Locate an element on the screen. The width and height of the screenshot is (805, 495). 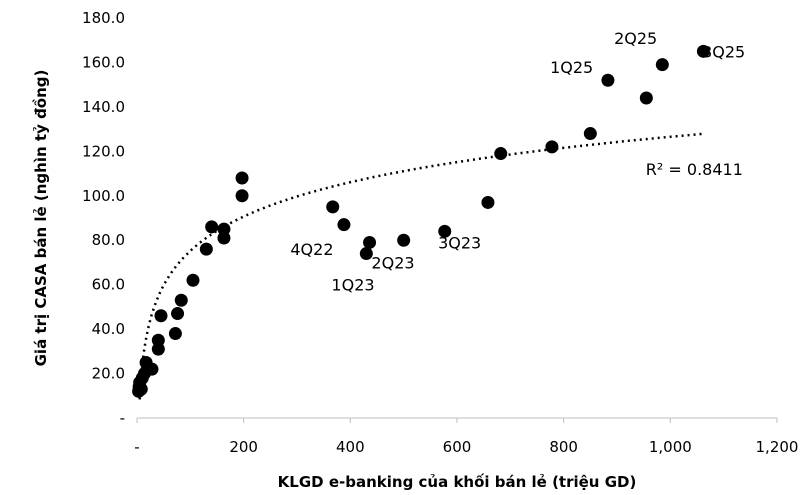
x-tick-label: 1,200 is located at coordinates (777, 447).